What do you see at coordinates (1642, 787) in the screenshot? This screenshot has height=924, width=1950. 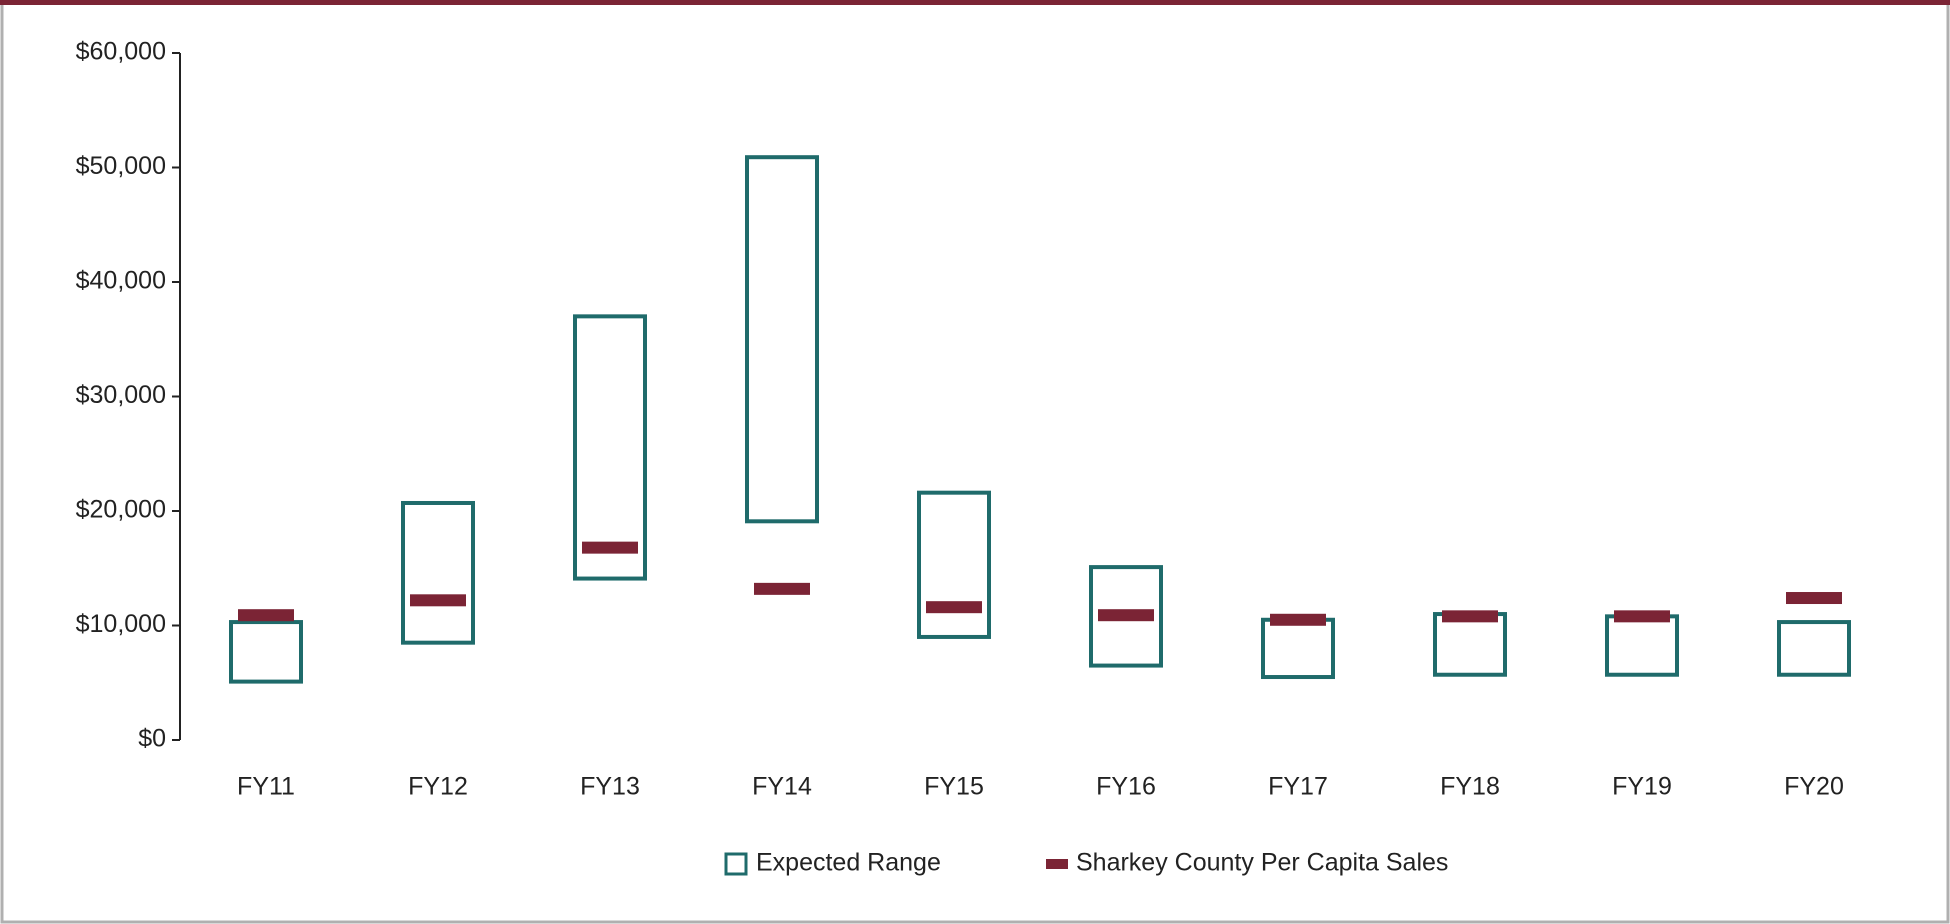 I see `x-tick-label: FY19` at bounding box center [1642, 787].